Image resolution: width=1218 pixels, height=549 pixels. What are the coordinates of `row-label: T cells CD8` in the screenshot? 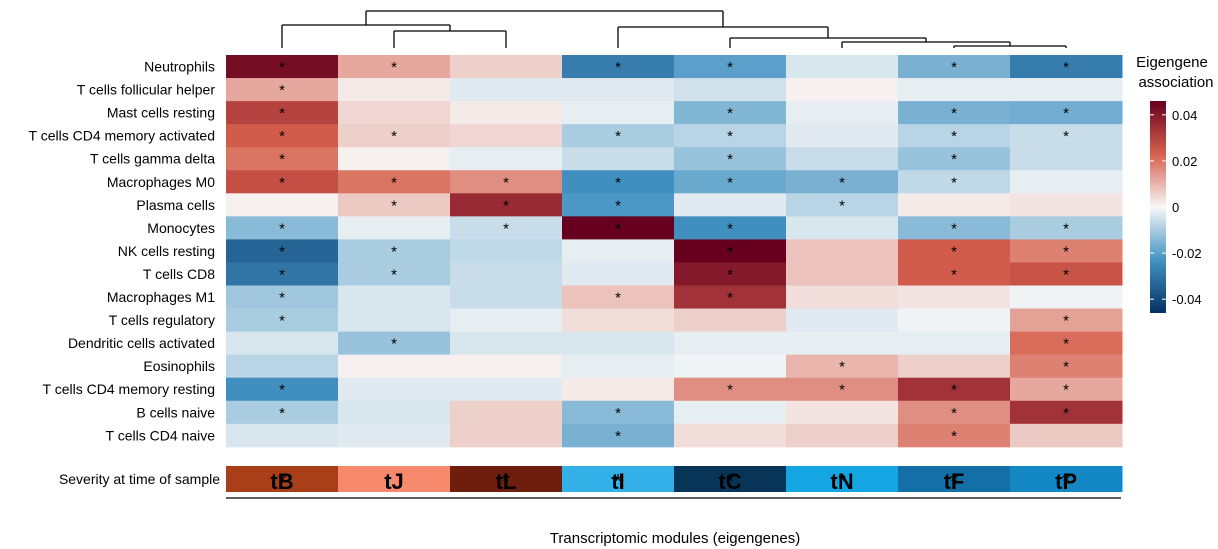 It's located at (179, 274).